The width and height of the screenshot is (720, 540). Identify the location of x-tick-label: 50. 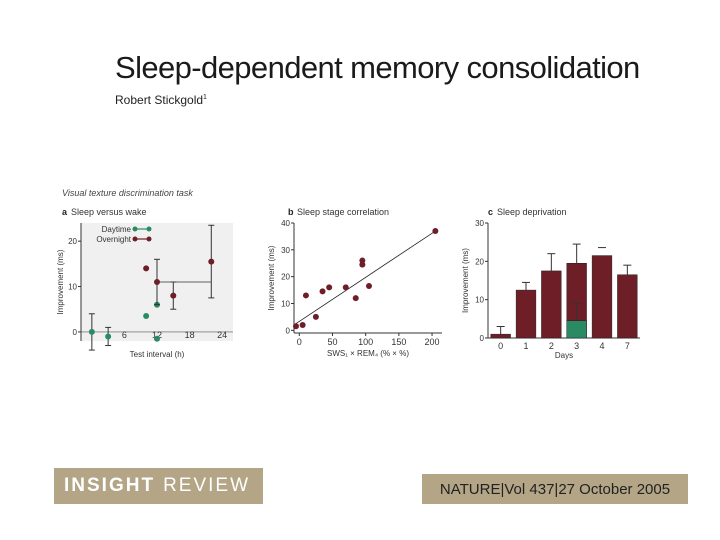
(332, 342).